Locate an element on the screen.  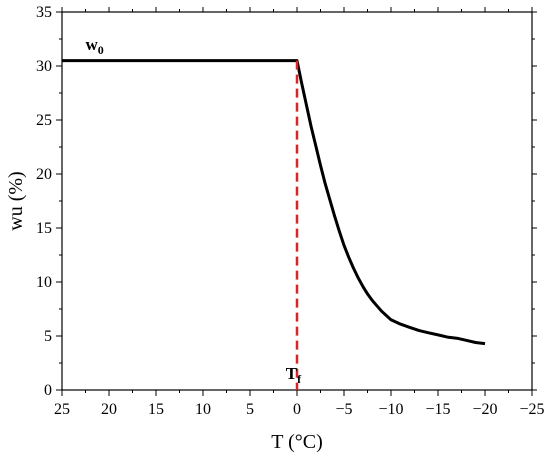
x-tick-label: −10 is located at coordinates (390, 409).